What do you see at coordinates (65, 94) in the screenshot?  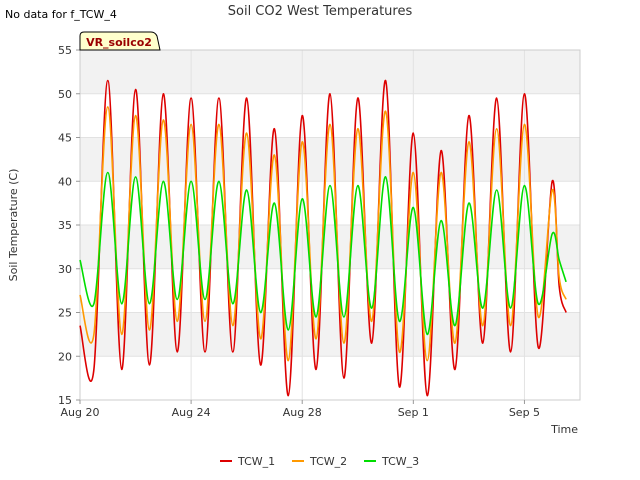 I see `y-tick-label: 50` at bounding box center [65, 94].